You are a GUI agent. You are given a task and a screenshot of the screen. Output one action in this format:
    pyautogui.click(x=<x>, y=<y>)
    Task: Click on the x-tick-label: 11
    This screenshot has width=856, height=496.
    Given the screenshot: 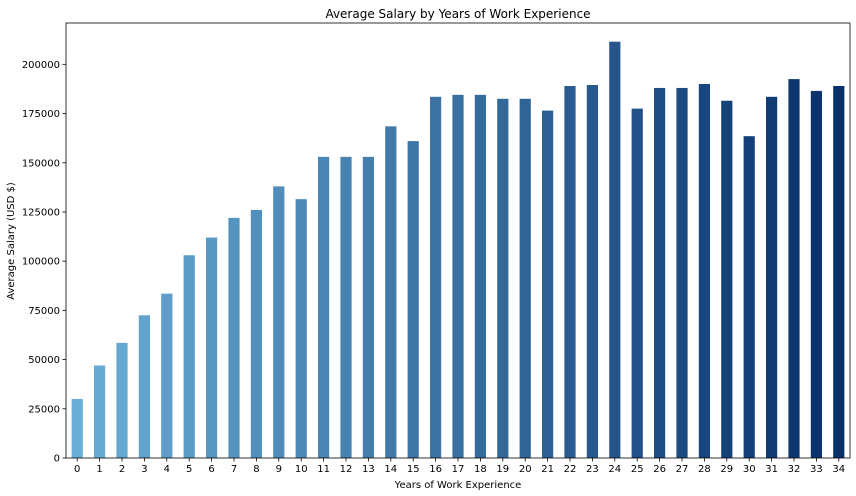 What is the action you would take?
    pyautogui.click(x=323, y=469)
    